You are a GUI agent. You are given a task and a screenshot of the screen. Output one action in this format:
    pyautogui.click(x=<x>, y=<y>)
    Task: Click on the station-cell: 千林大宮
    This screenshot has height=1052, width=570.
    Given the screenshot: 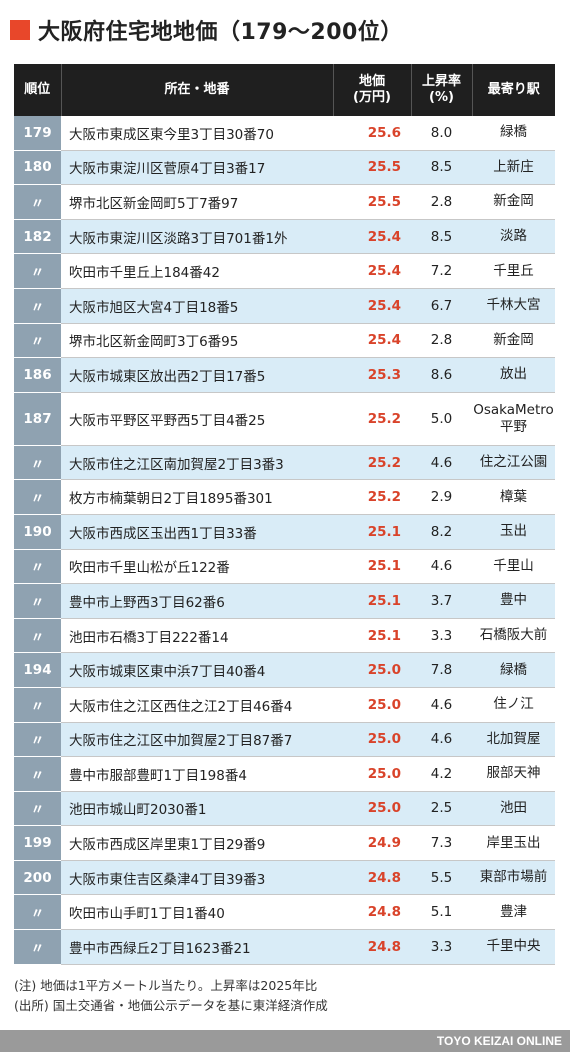 What is the action you would take?
    pyautogui.click(x=513, y=306)
    